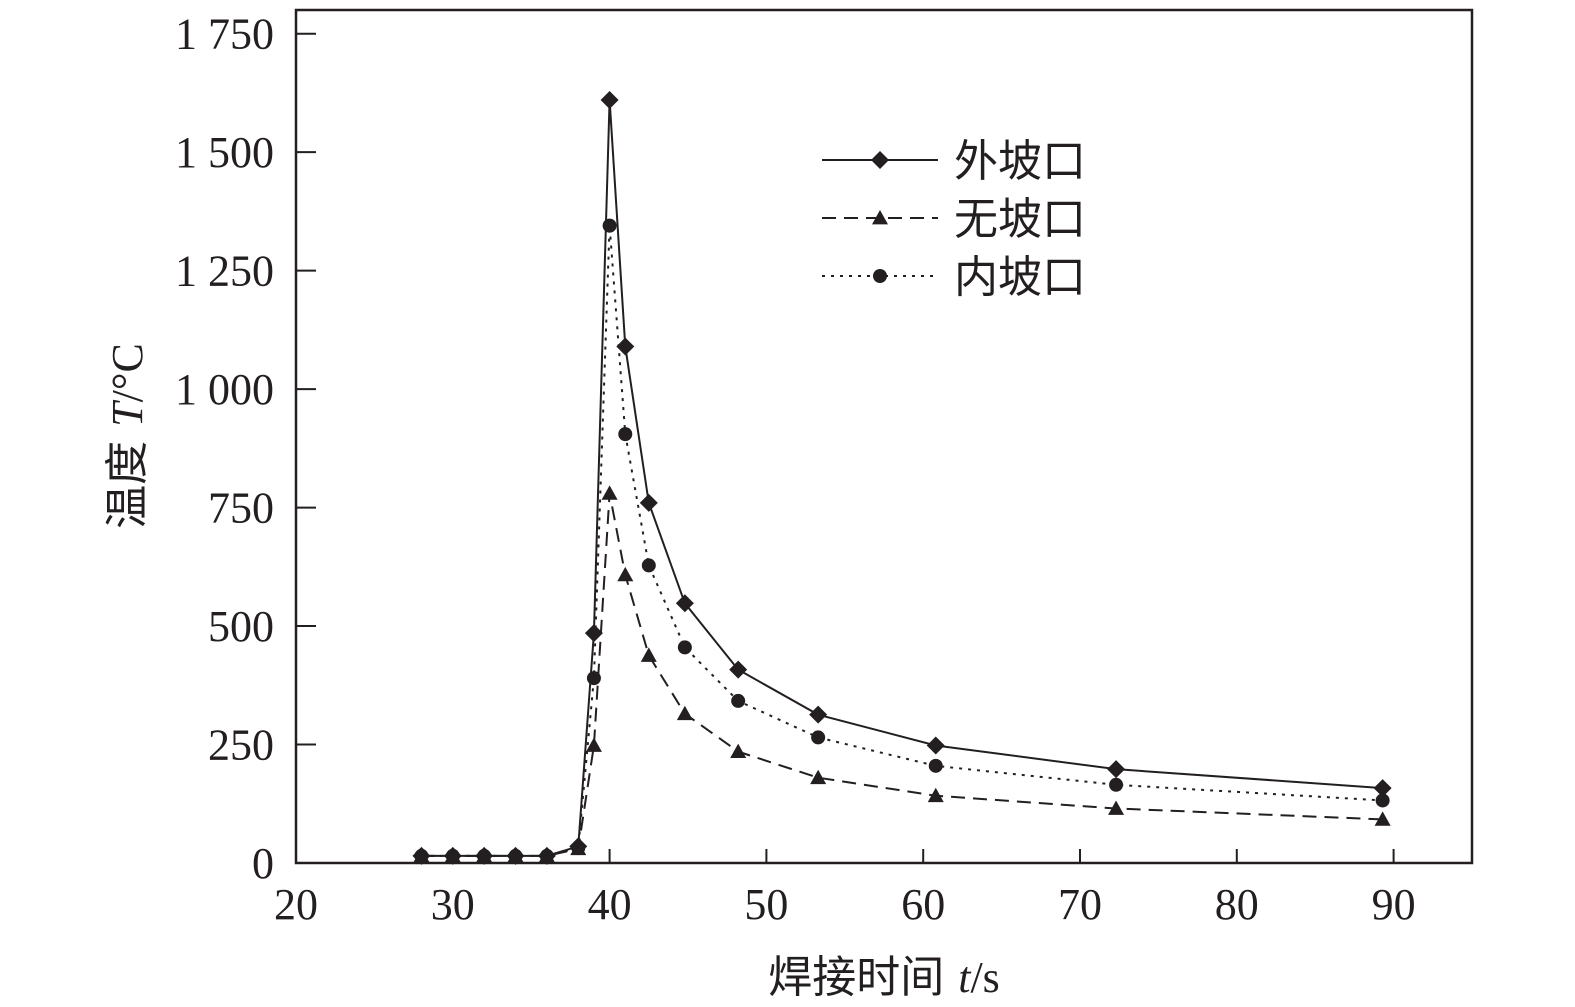 The width and height of the screenshot is (1575, 1007). What do you see at coordinates (224, 389) in the screenshot?
I see `y-tick-label: 1 000` at bounding box center [224, 389].